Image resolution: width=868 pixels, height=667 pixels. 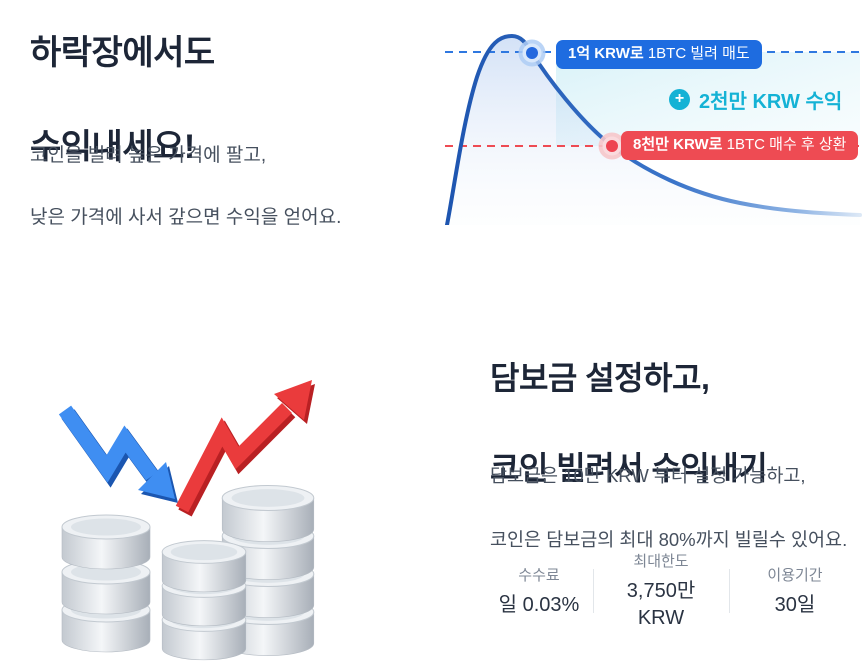 What do you see at coordinates (539, 575) in the screenshot?
I see `stat-fee-label: 수수료` at bounding box center [539, 575].